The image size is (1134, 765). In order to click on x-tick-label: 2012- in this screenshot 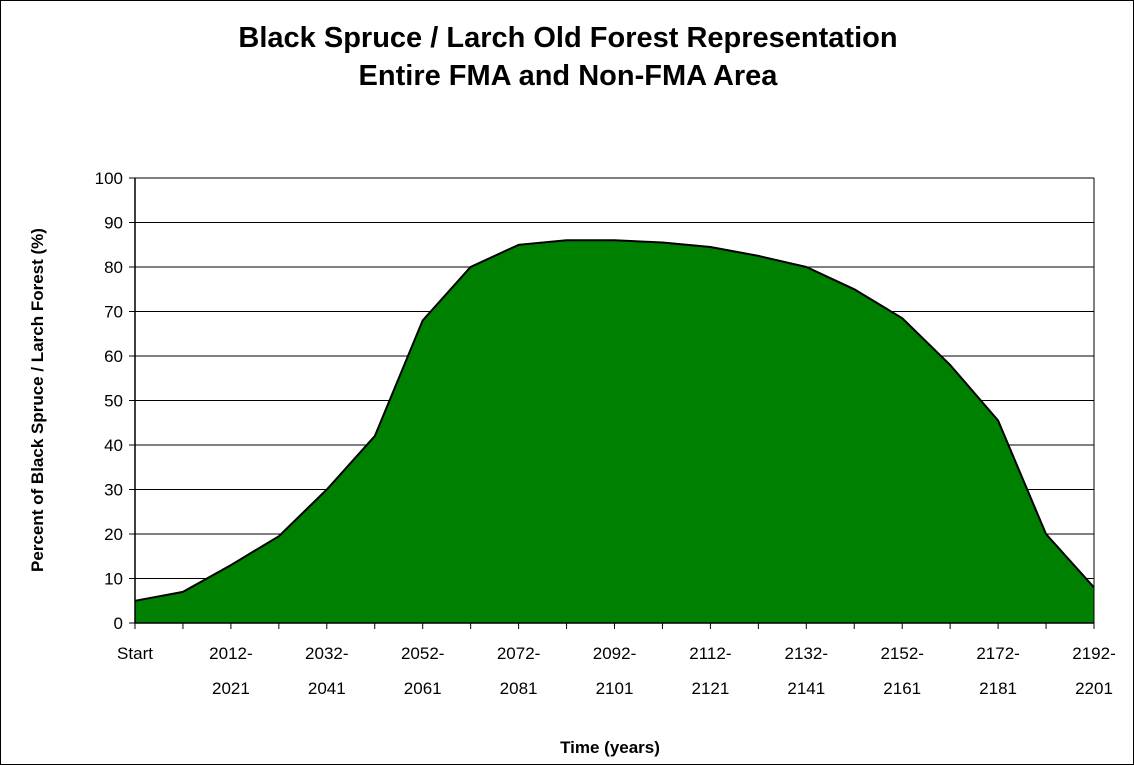, I will do `click(230, 653)`.